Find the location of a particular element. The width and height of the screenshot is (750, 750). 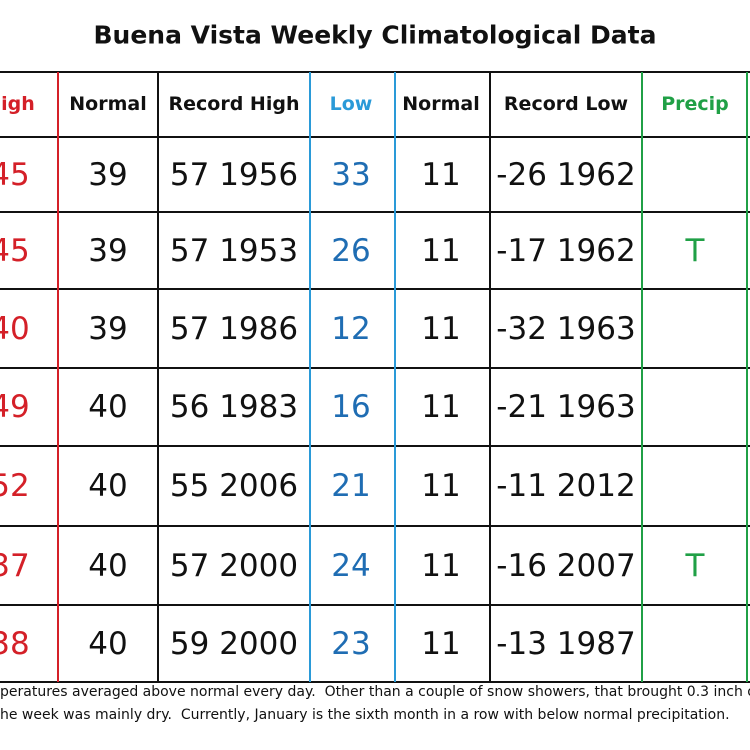

table-cell: 57 2000 is located at coordinates (234, 565).